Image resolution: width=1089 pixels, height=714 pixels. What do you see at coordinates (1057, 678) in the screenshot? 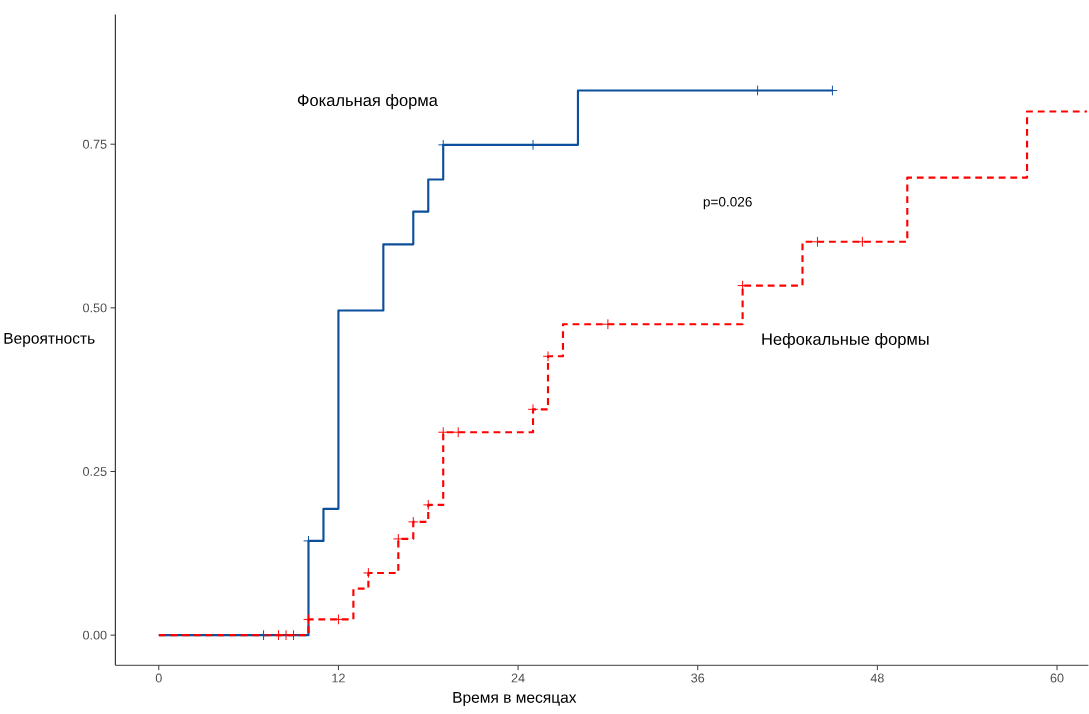
I see `x-tick-label: 60` at bounding box center [1057, 678].